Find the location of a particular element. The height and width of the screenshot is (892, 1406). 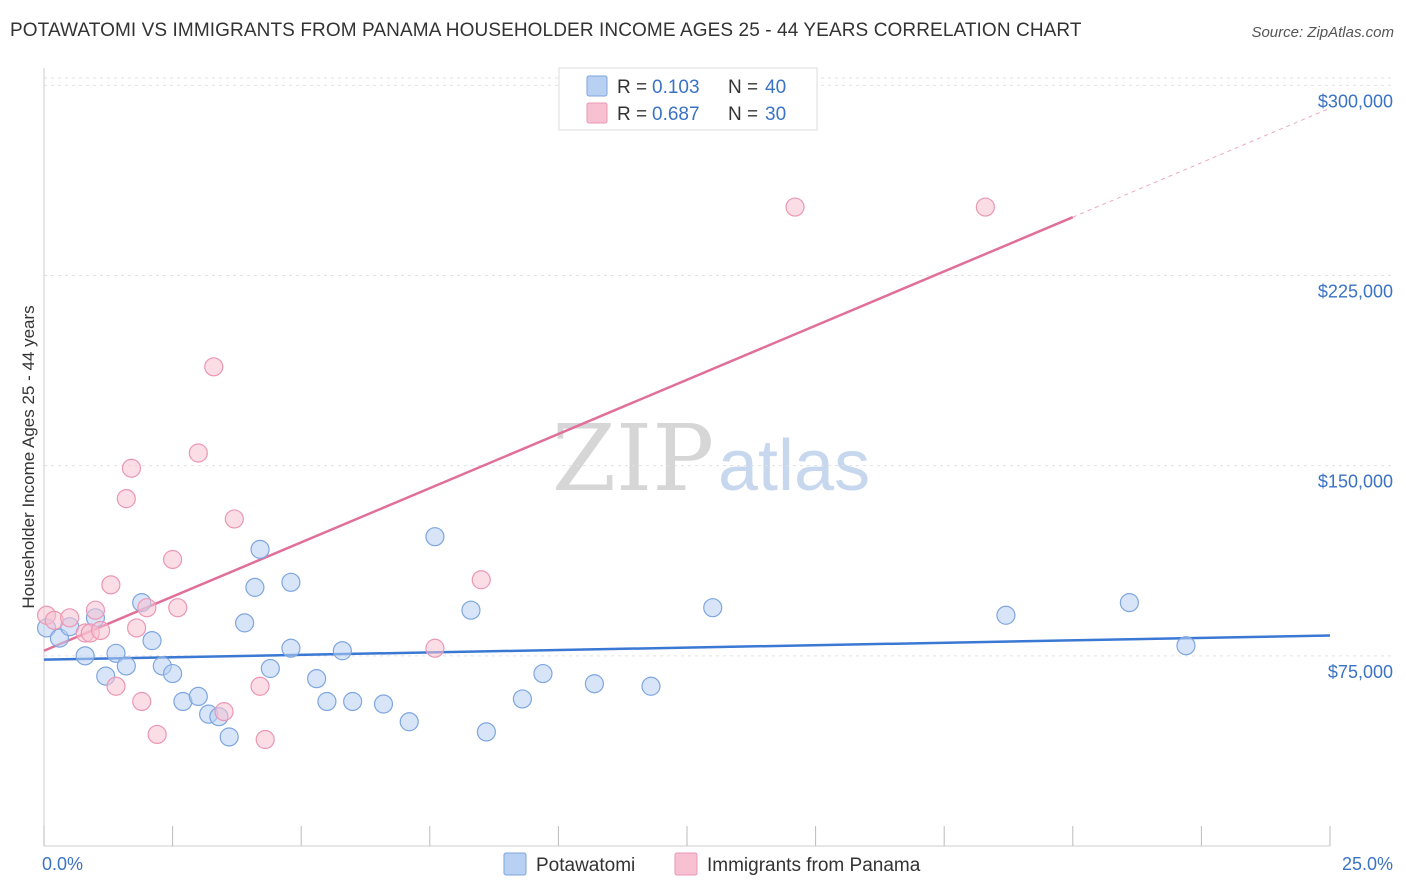

y-tick-labels: $75,000 $150,000 $225,000 $300,000 is located at coordinates (1355, 386).